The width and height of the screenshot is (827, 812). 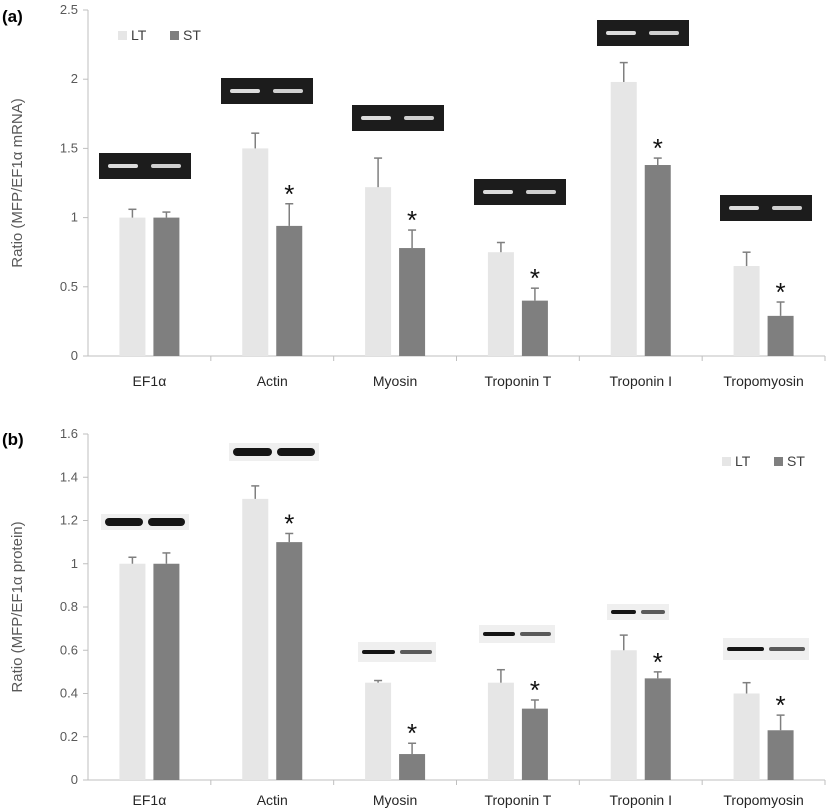 What do you see at coordinates (69, 147) in the screenshot?
I see `y-tick-label: 1.5` at bounding box center [69, 147].